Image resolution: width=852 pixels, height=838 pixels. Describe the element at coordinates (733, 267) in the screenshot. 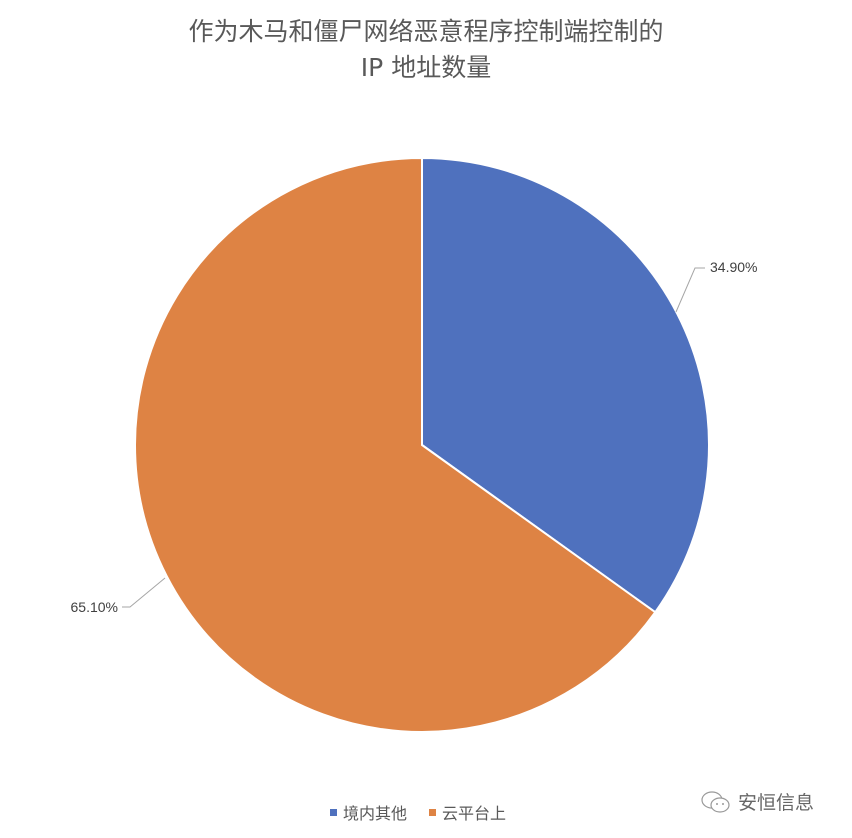

I see `data-label: 34.90%` at that location.